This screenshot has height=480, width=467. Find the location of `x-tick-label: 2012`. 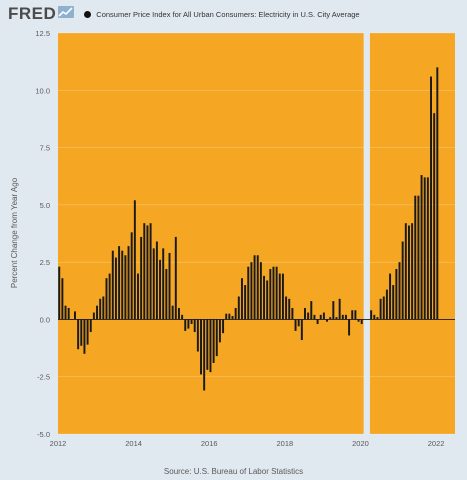

x-tick-label: 2012 is located at coordinates (58, 443).